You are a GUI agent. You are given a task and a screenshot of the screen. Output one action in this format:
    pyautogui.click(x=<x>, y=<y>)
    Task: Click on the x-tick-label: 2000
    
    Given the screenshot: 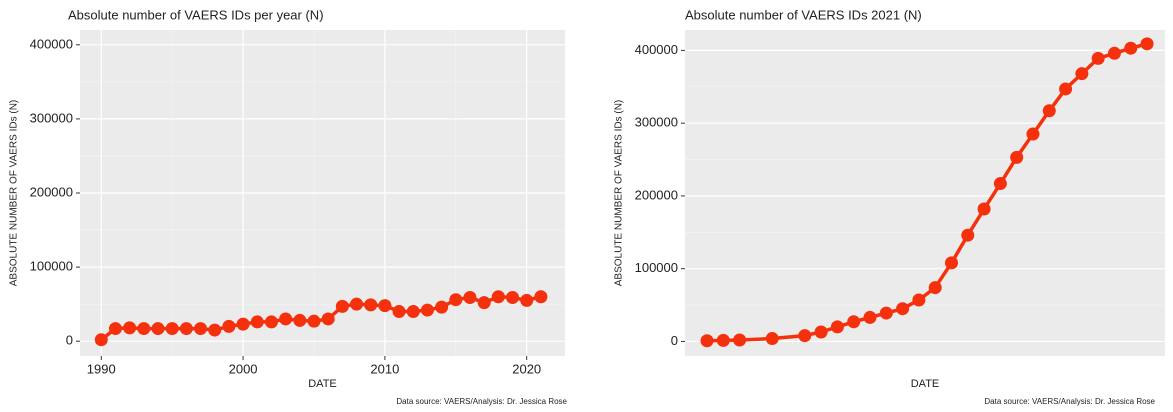 What is the action you would take?
    pyautogui.click(x=243, y=368)
    